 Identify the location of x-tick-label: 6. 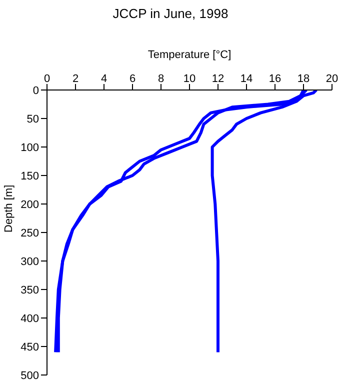
(132, 79).